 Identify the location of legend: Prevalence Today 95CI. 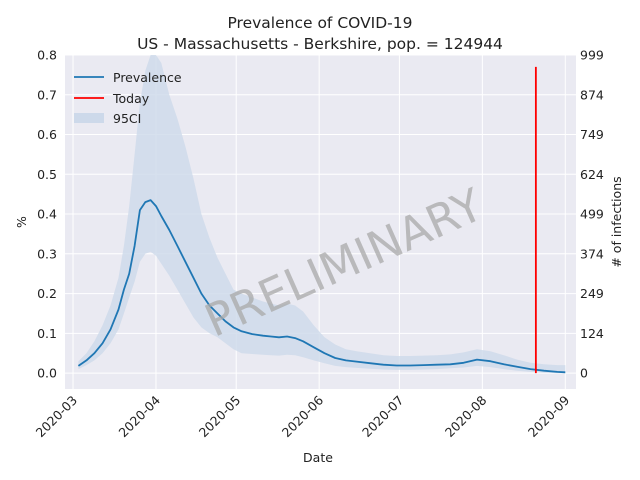
(128, 98).